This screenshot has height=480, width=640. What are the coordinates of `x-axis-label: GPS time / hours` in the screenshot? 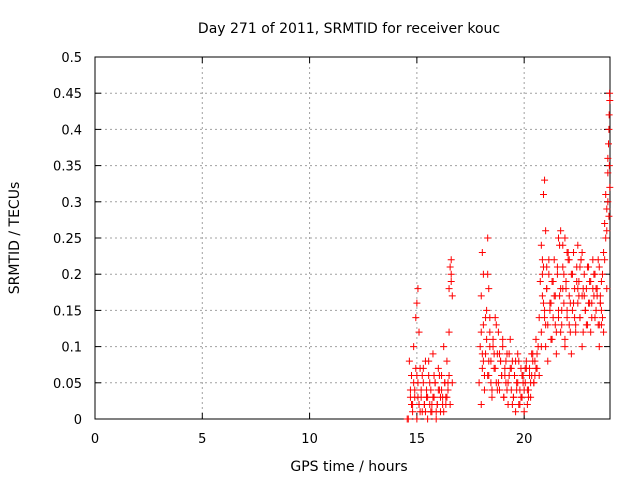 It's located at (348, 467).